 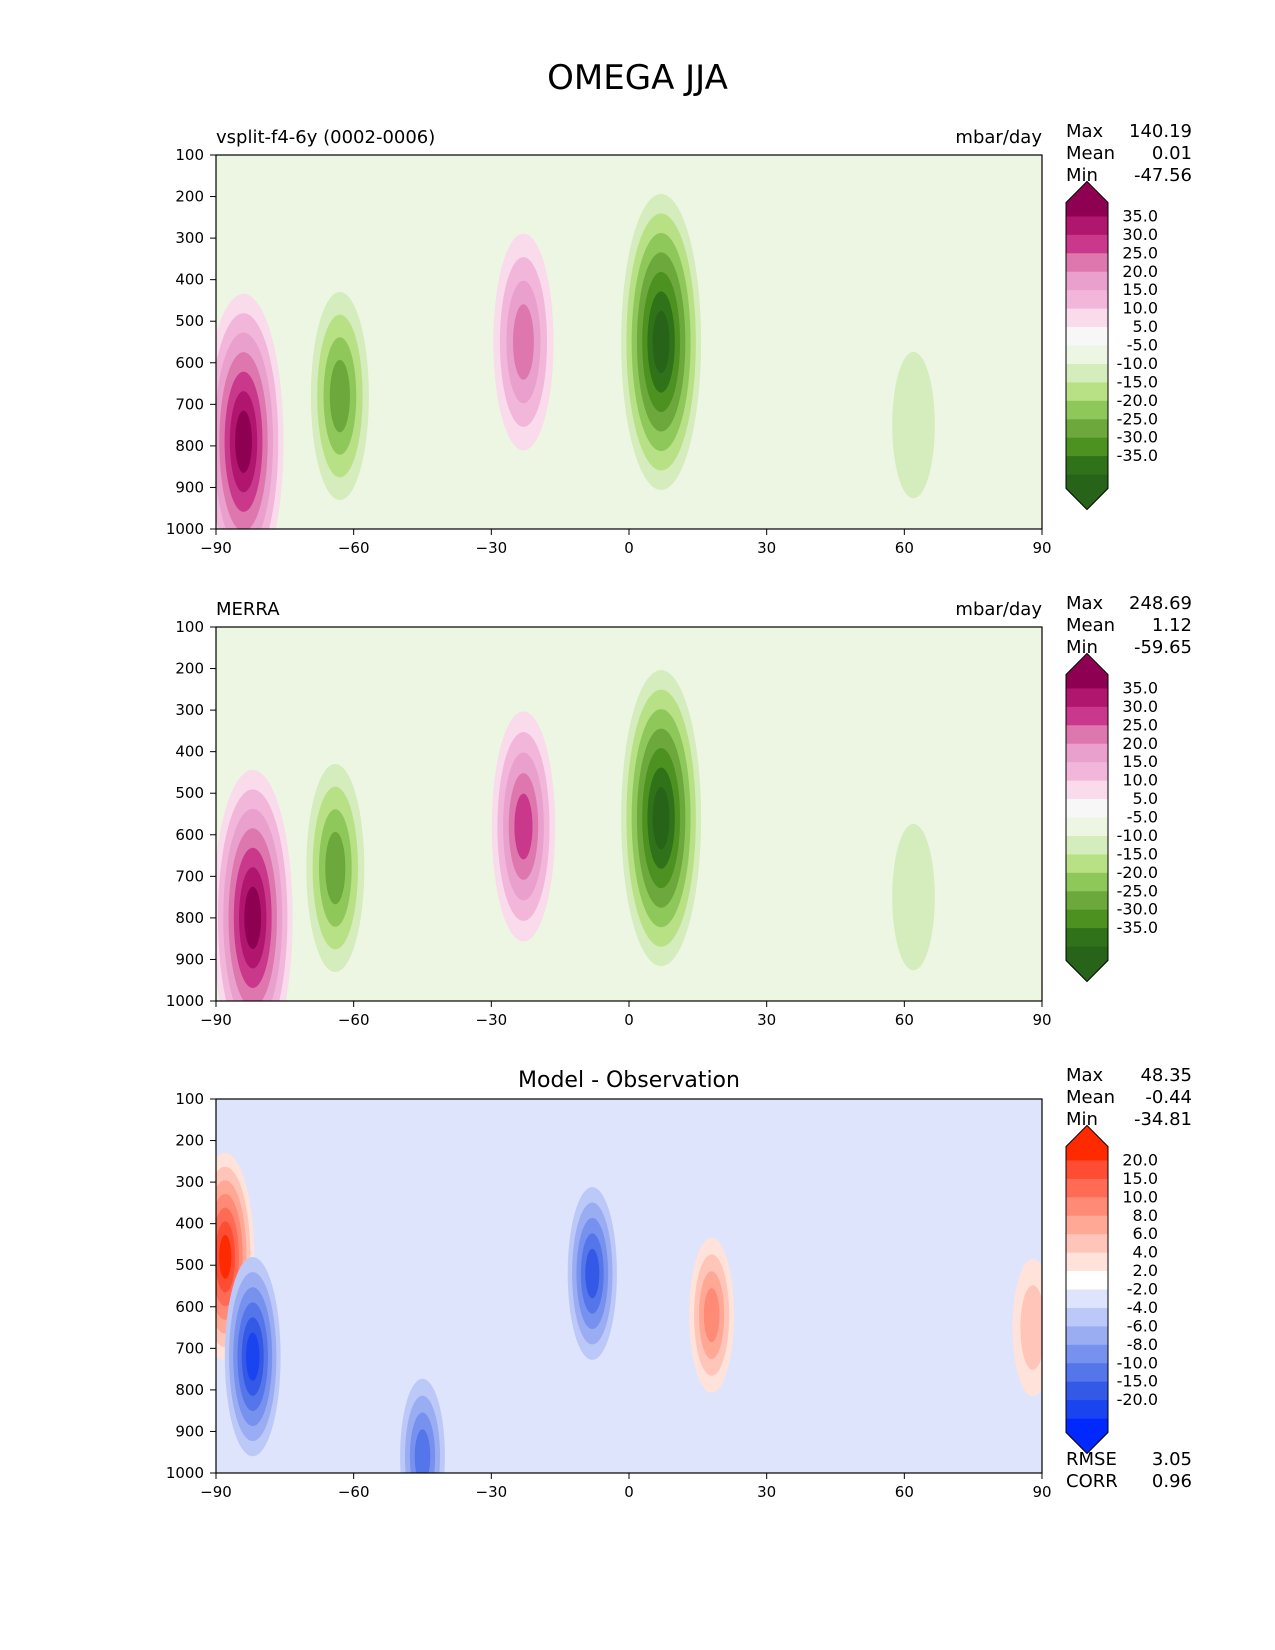 I want to click on y-tick-label: 400, so click(x=189, y=1224).